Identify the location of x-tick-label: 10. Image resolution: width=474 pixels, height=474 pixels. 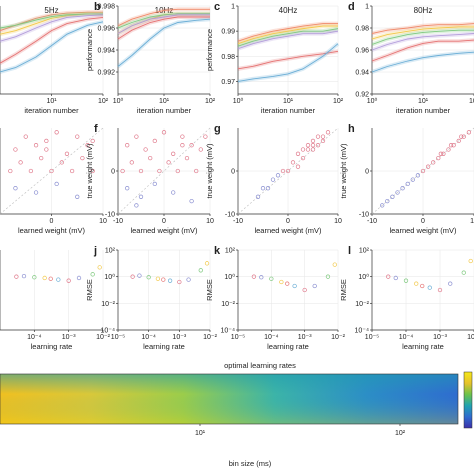
(210, 221).